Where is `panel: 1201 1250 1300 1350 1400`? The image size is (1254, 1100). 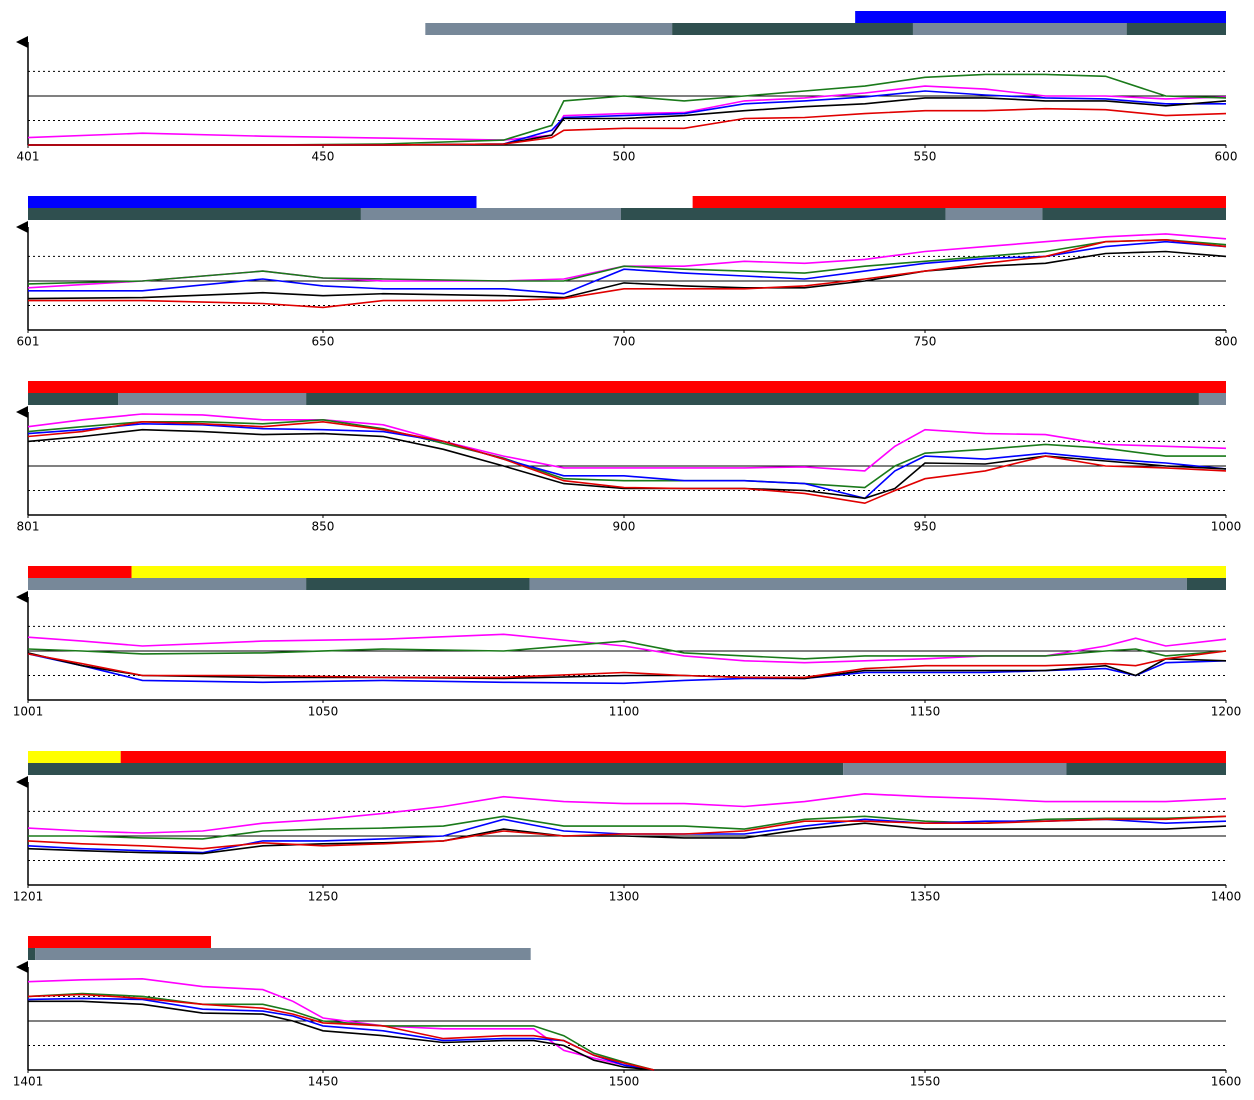 panel: 1201 1250 1300 1350 1400 is located at coordinates (627, 827).